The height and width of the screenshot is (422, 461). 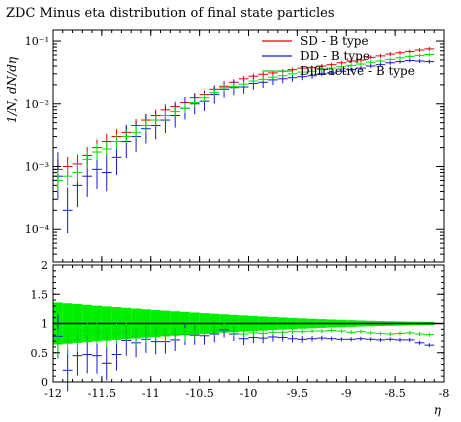 What do you see at coordinates (44, 324) in the screenshot?
I see `ratio-tick-label: 1` at bounding box center [44, 324].